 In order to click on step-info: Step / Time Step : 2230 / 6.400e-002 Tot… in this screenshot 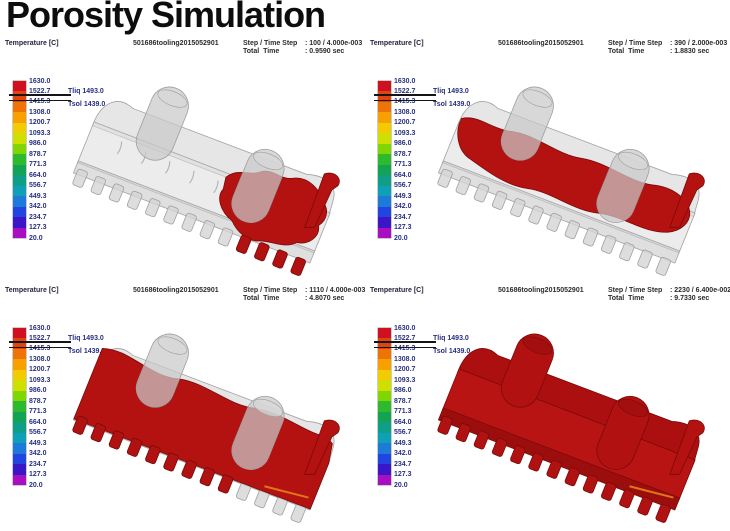, I will do `click(669, 294)`.